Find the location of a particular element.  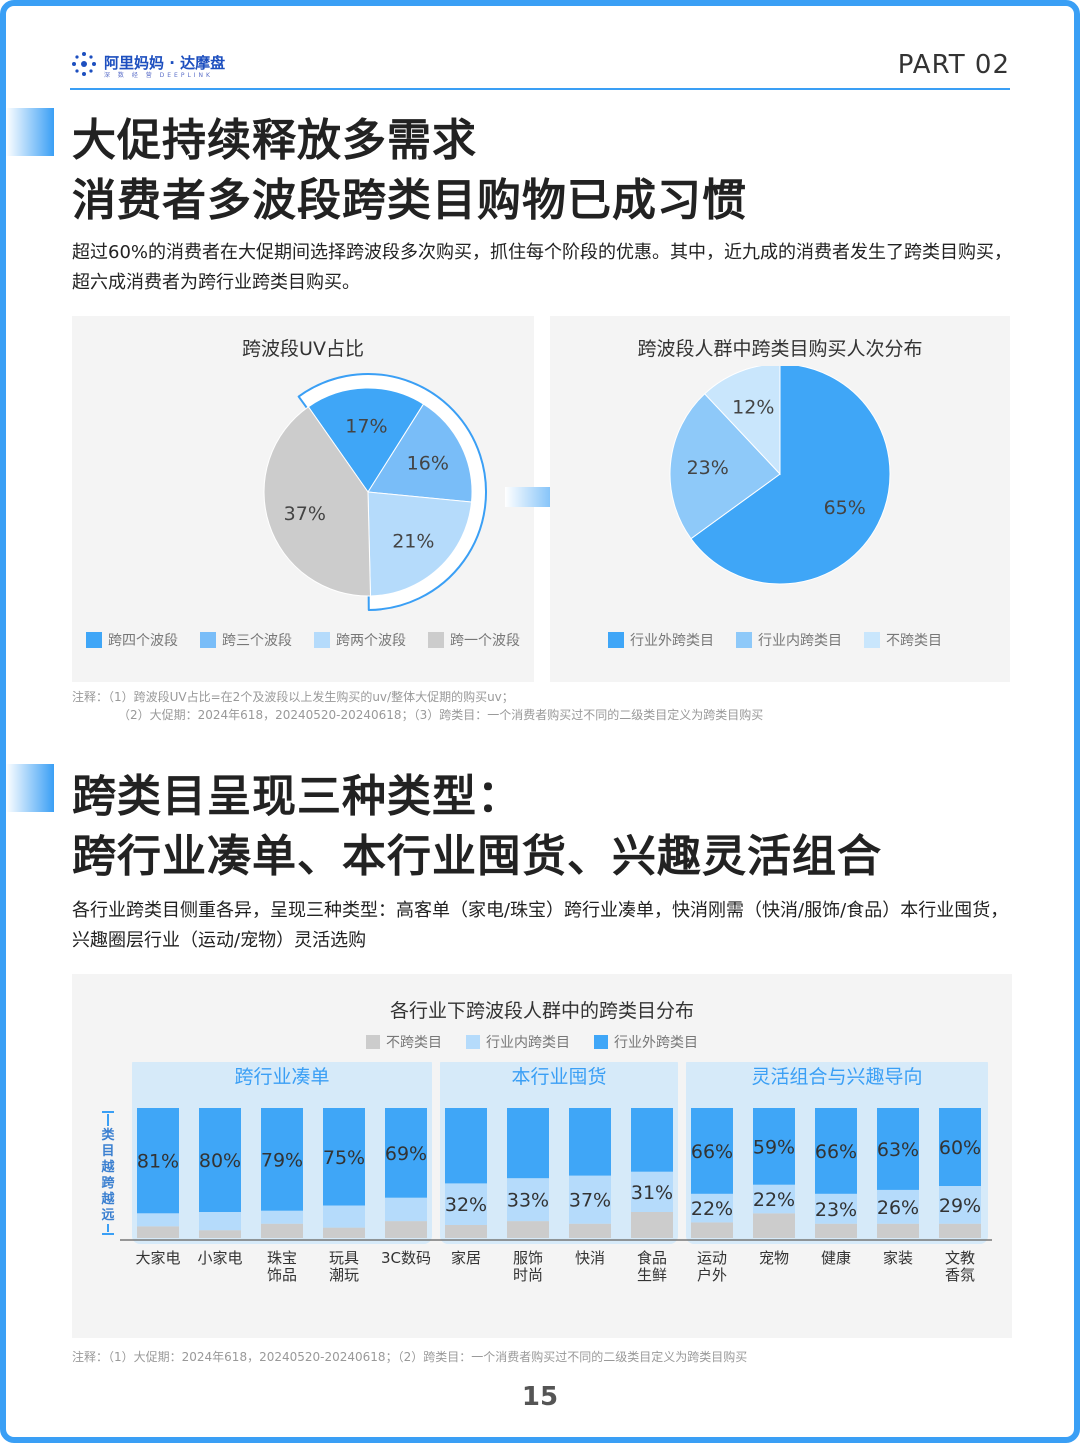

pie2-legend-item: 行业外跨类目 is located at coordinates (661, 640).